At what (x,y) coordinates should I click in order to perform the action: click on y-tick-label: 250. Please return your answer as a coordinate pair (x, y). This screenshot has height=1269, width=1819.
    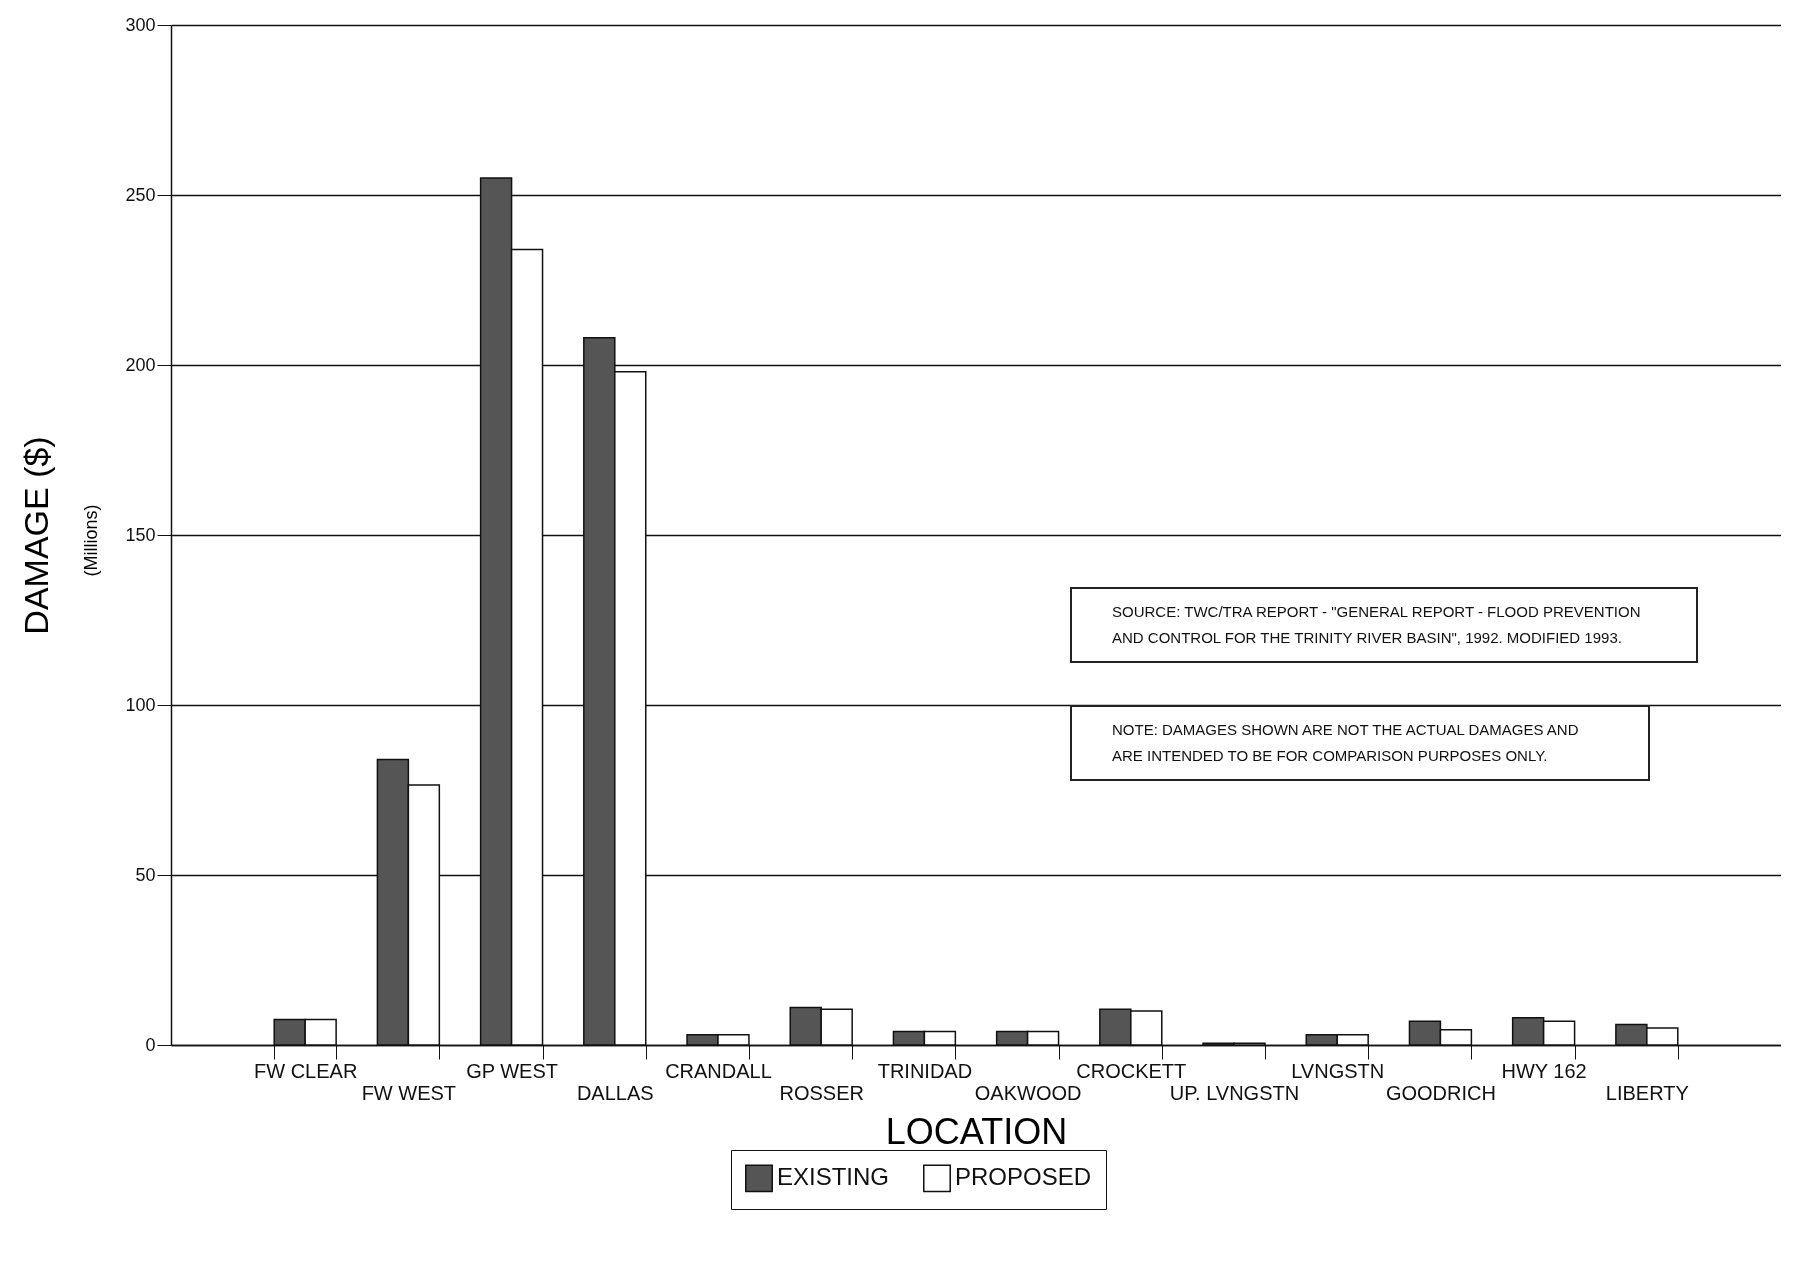
    Looking at the image, I should click on (140, 194).